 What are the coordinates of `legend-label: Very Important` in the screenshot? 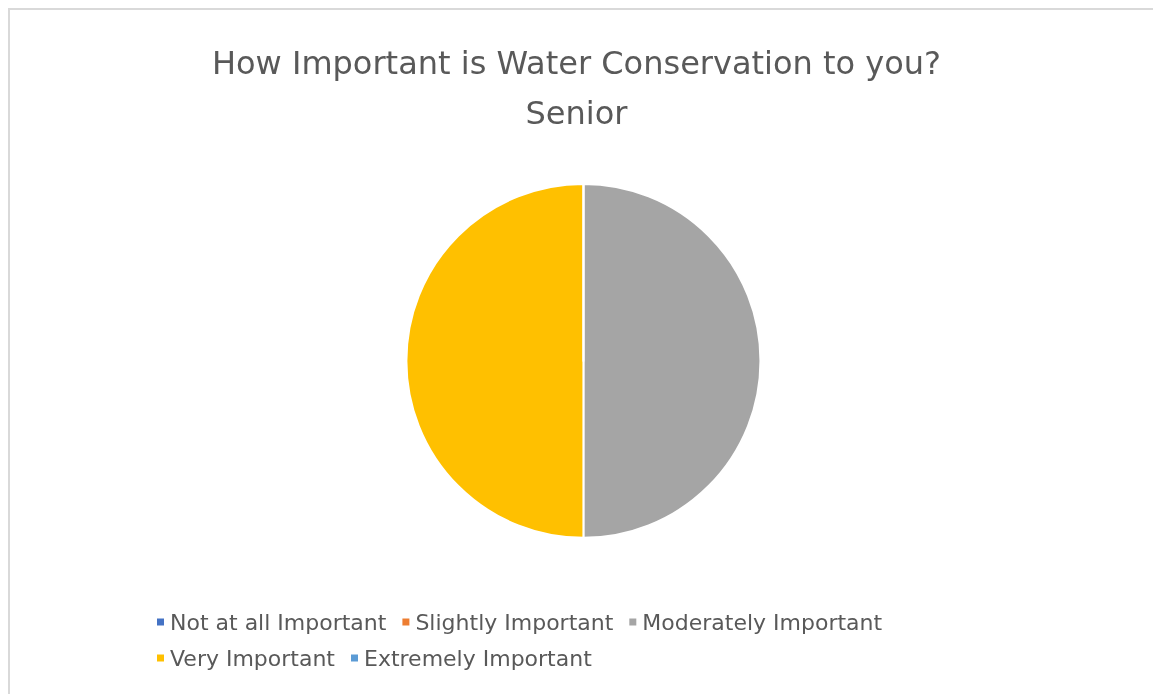 It's located at (253, 658).